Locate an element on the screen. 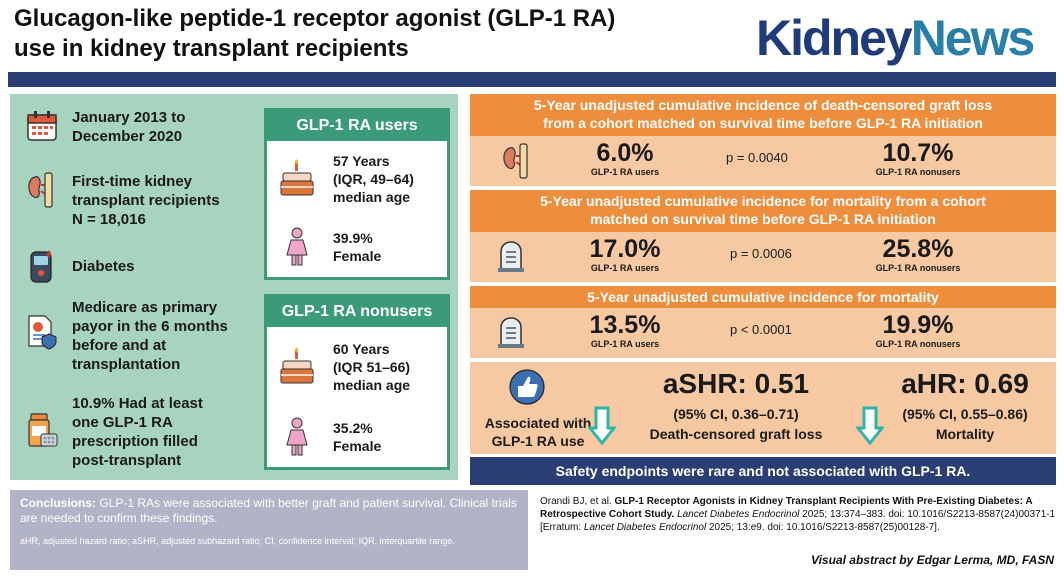 Image resolution: width=1064 pixels, height=576 pixels. nonusers-female-row: 35.2% Female is located at coordinates (357, 437).